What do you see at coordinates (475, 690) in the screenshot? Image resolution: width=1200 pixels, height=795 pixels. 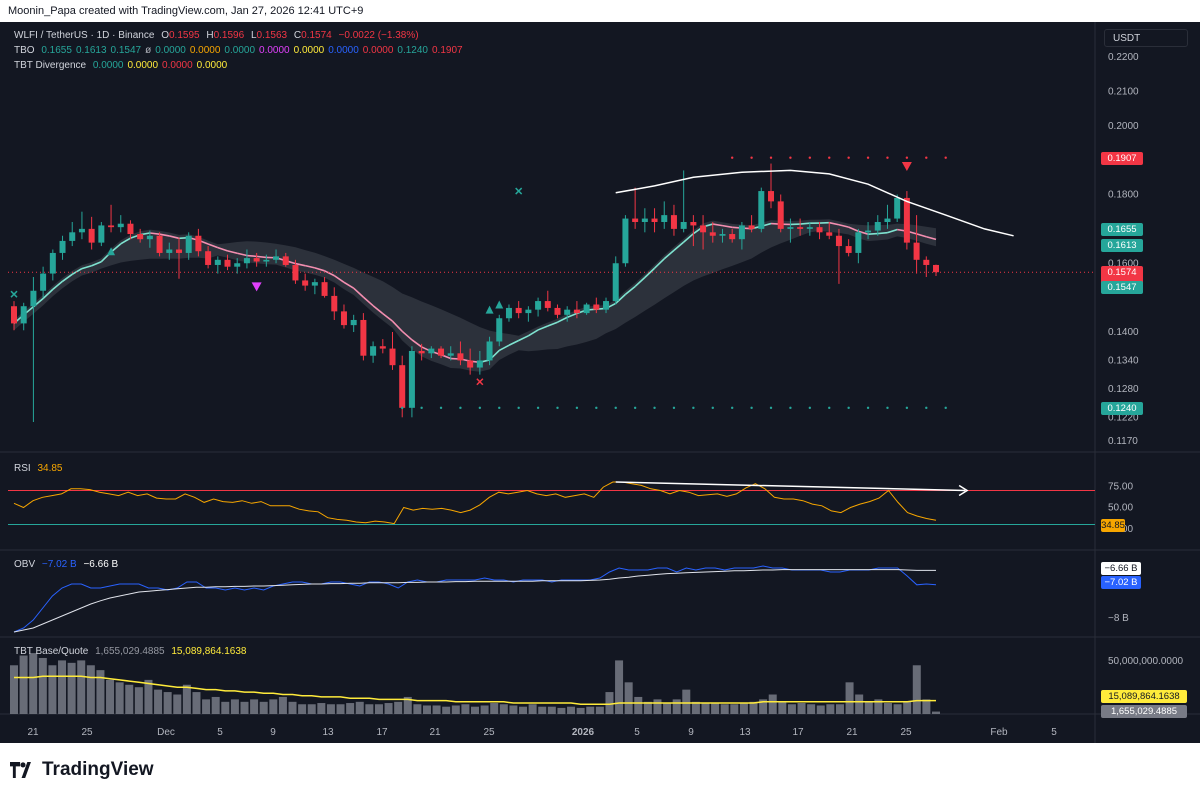 I see `volume-average-line` at bounding box center [475, 690].